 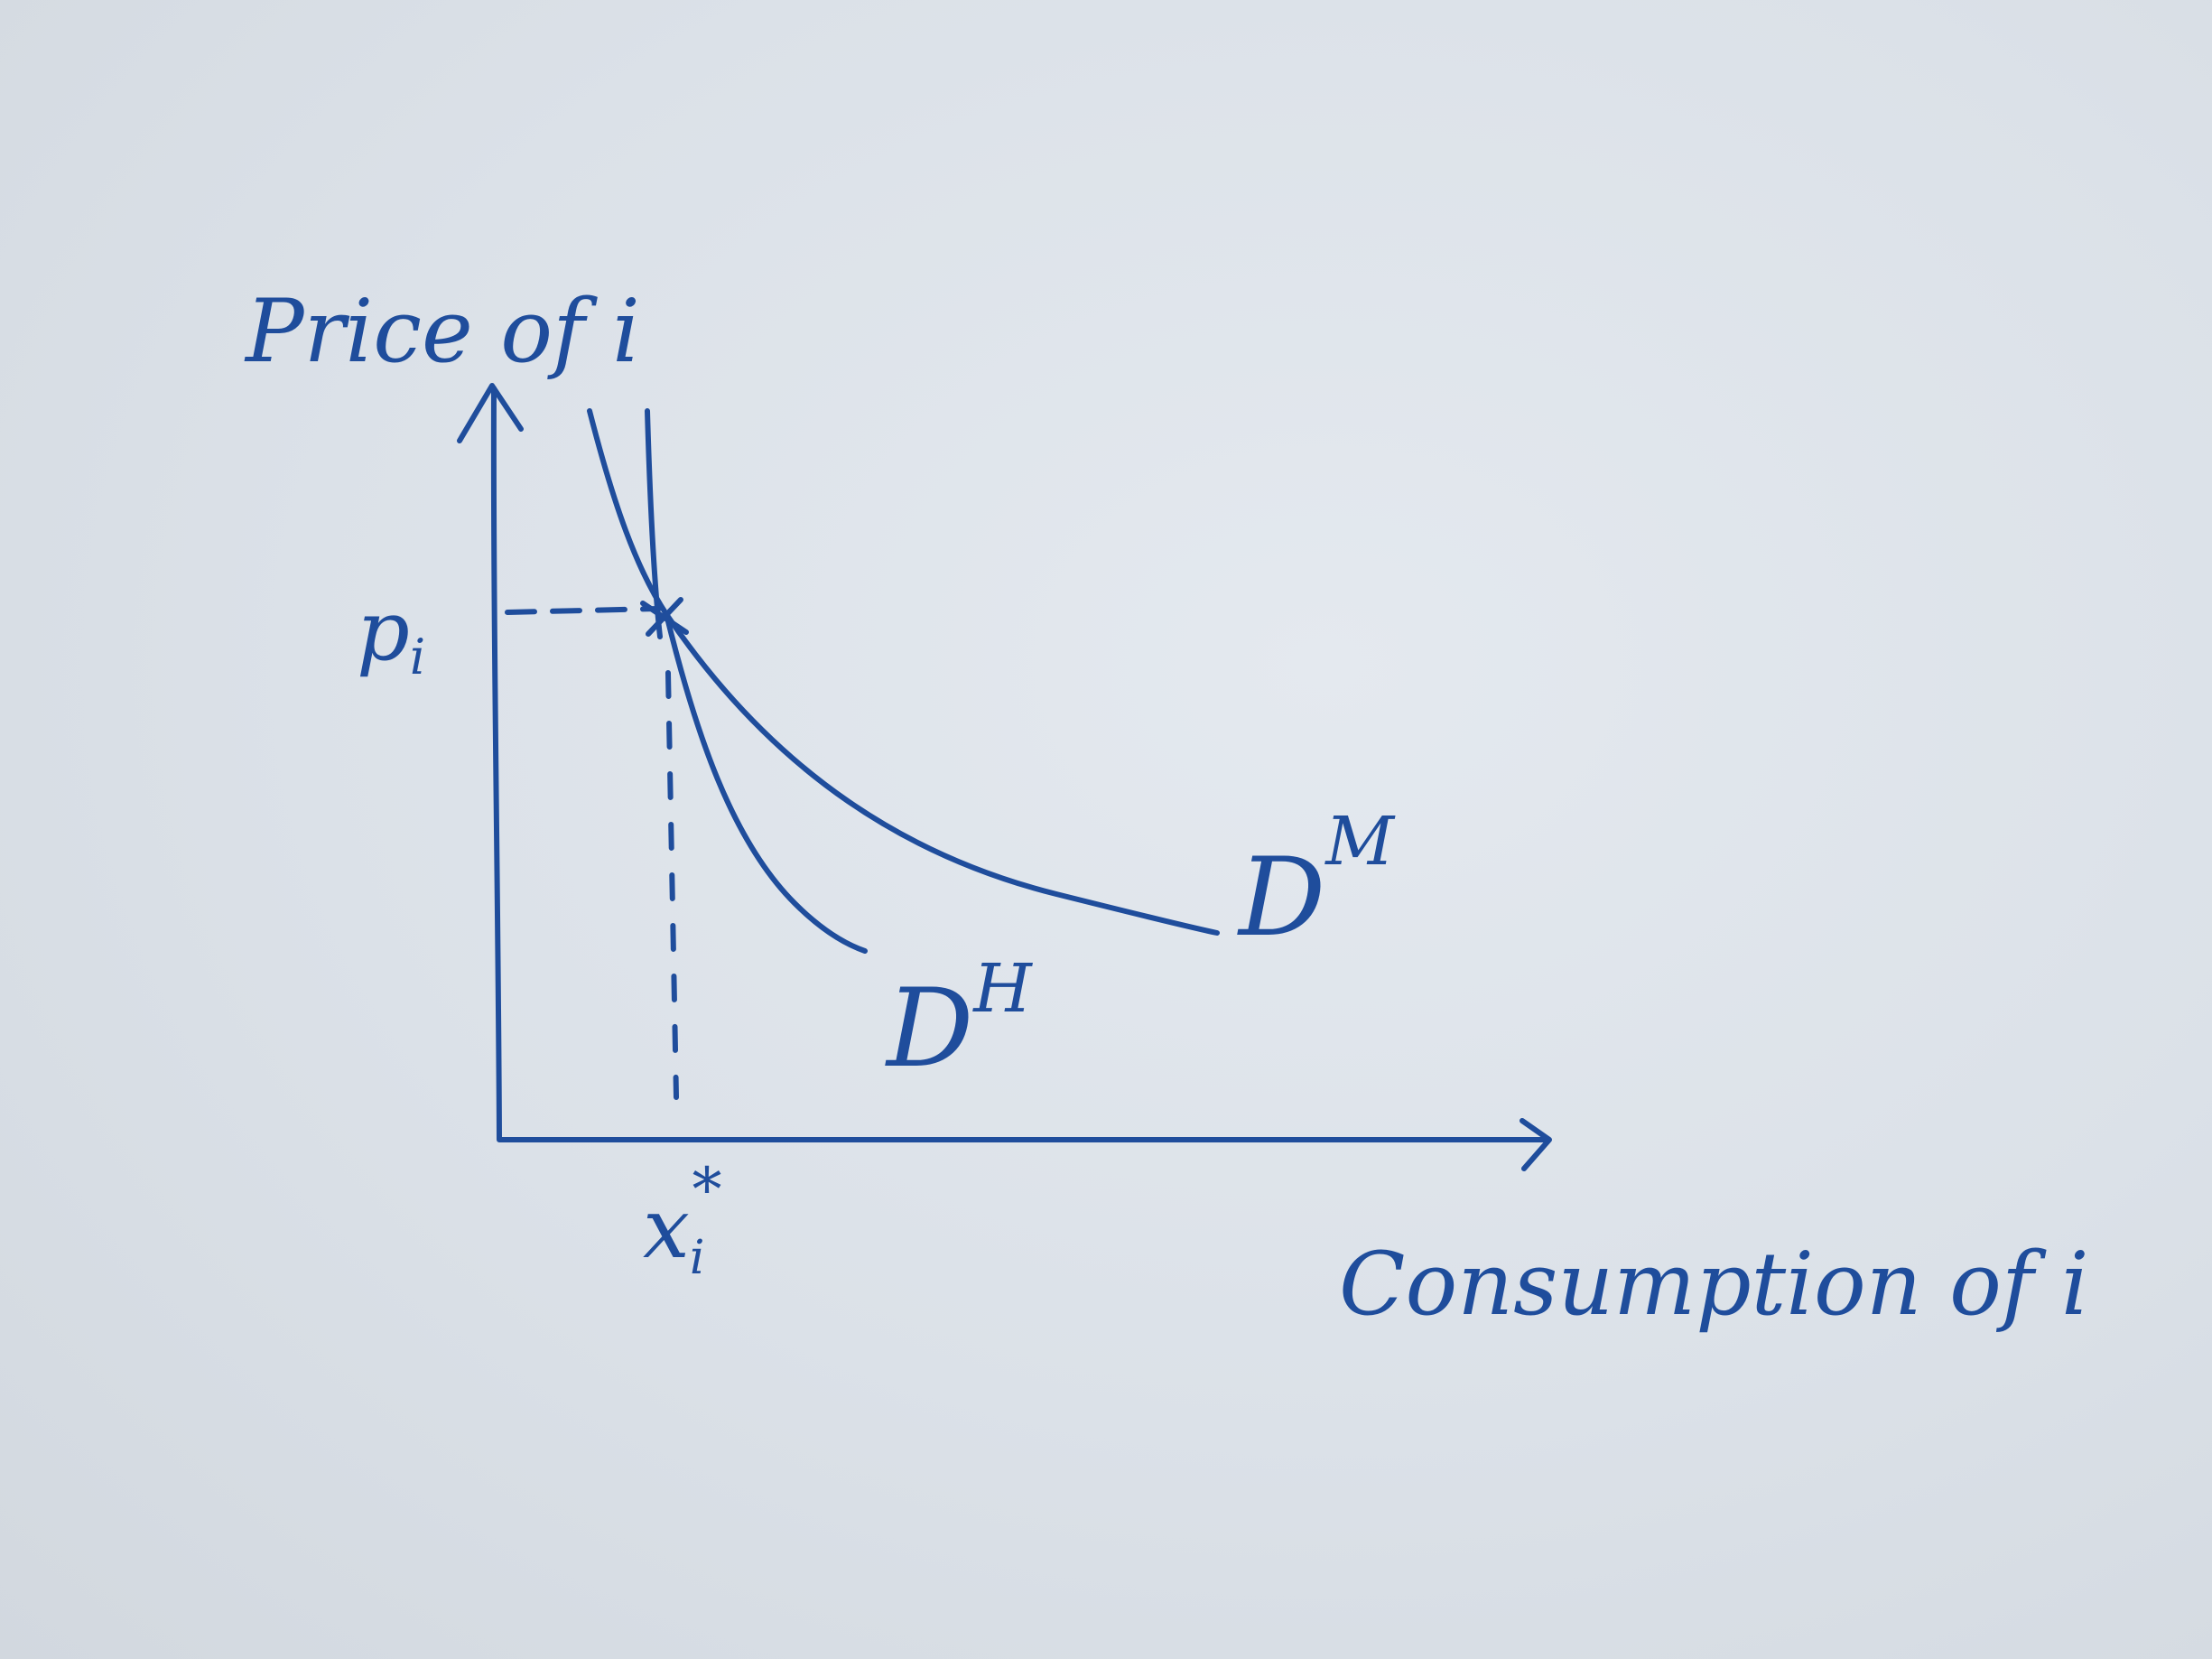 I want to click on x-axis-arrowhead, so click(x=1536, y=1145).